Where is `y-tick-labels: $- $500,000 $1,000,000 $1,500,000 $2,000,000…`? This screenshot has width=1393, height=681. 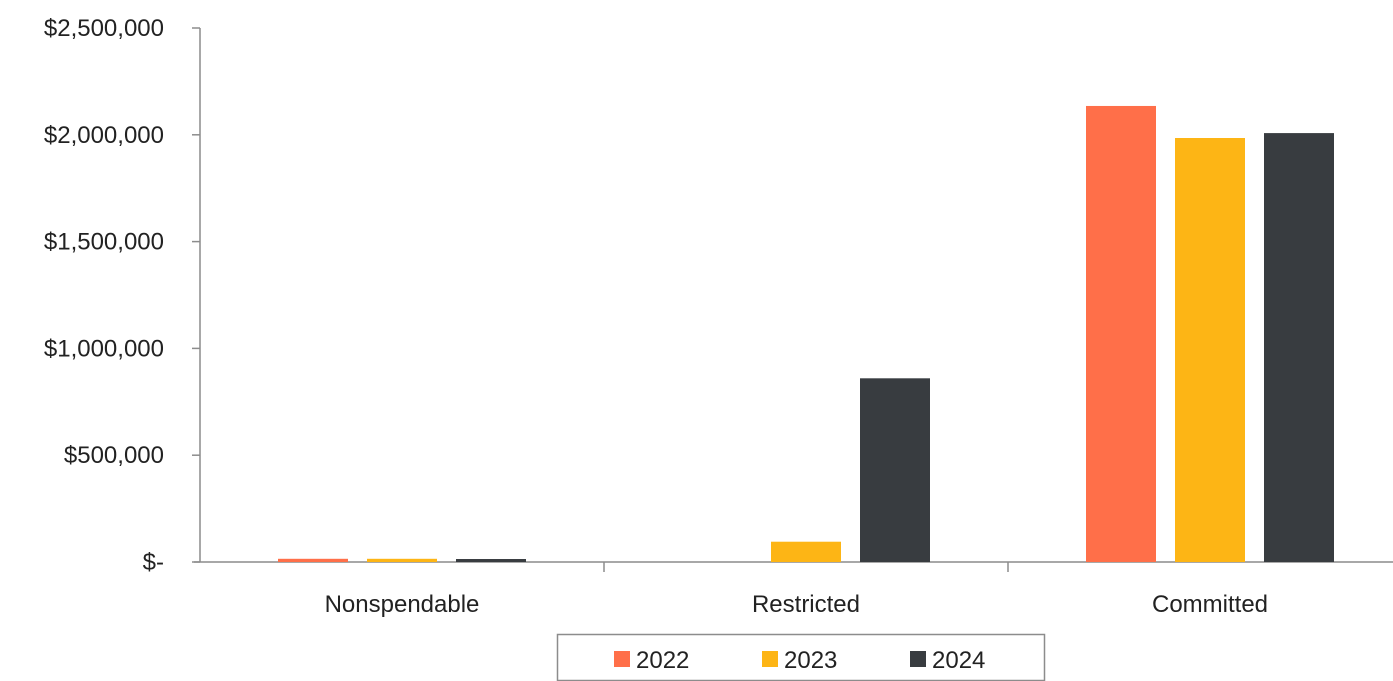 y-tick-labels: $- $500,000 $1,000,000 $1,500,000 $2,000,000… is located at coordinates (104, 295).